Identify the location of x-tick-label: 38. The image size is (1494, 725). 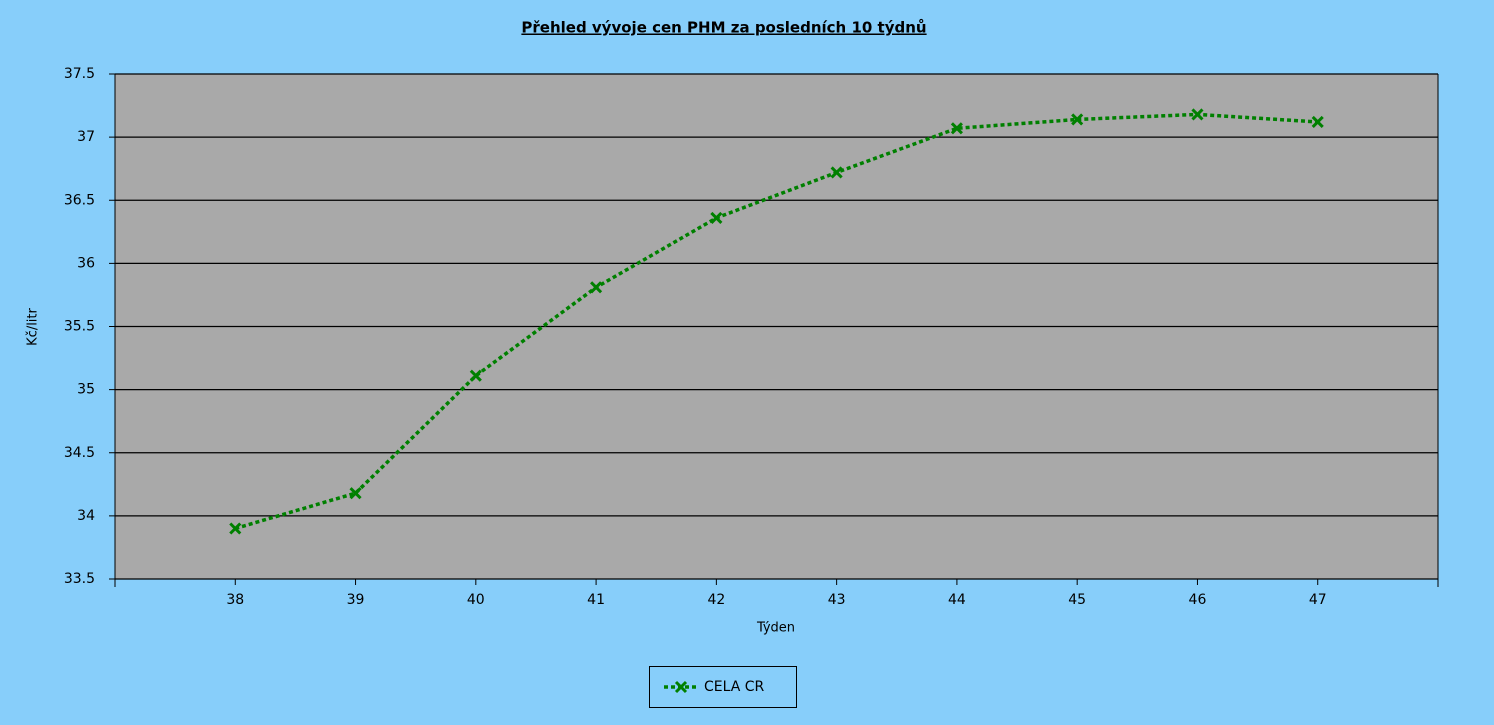
(235, 600).